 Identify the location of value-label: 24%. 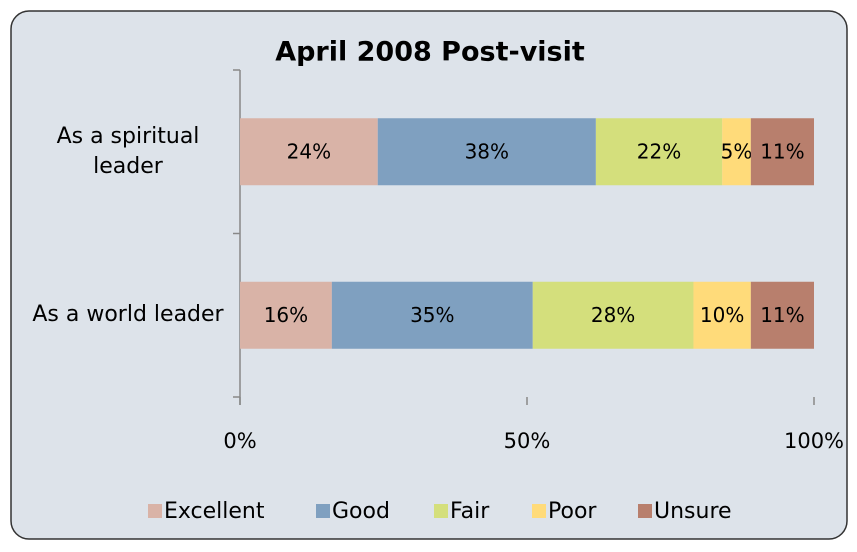
(309, 151).